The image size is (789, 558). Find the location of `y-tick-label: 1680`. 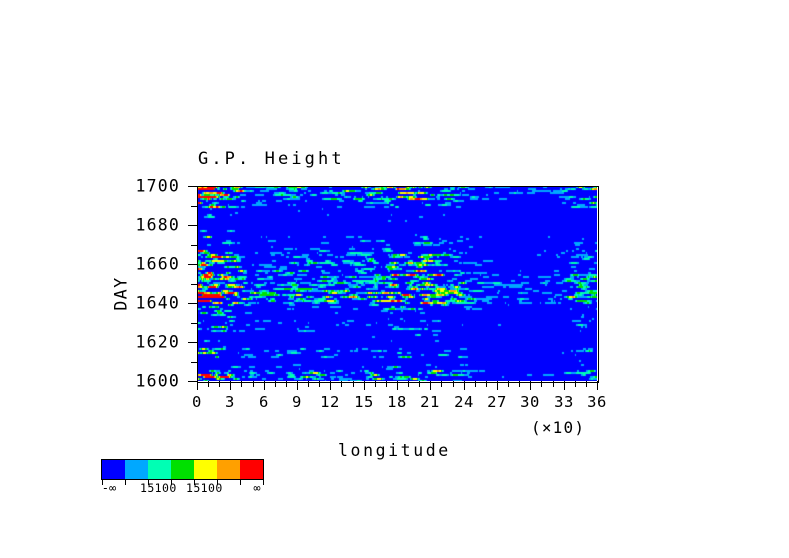

y-tick-label: 1680 is located at coordinates (157, 225).